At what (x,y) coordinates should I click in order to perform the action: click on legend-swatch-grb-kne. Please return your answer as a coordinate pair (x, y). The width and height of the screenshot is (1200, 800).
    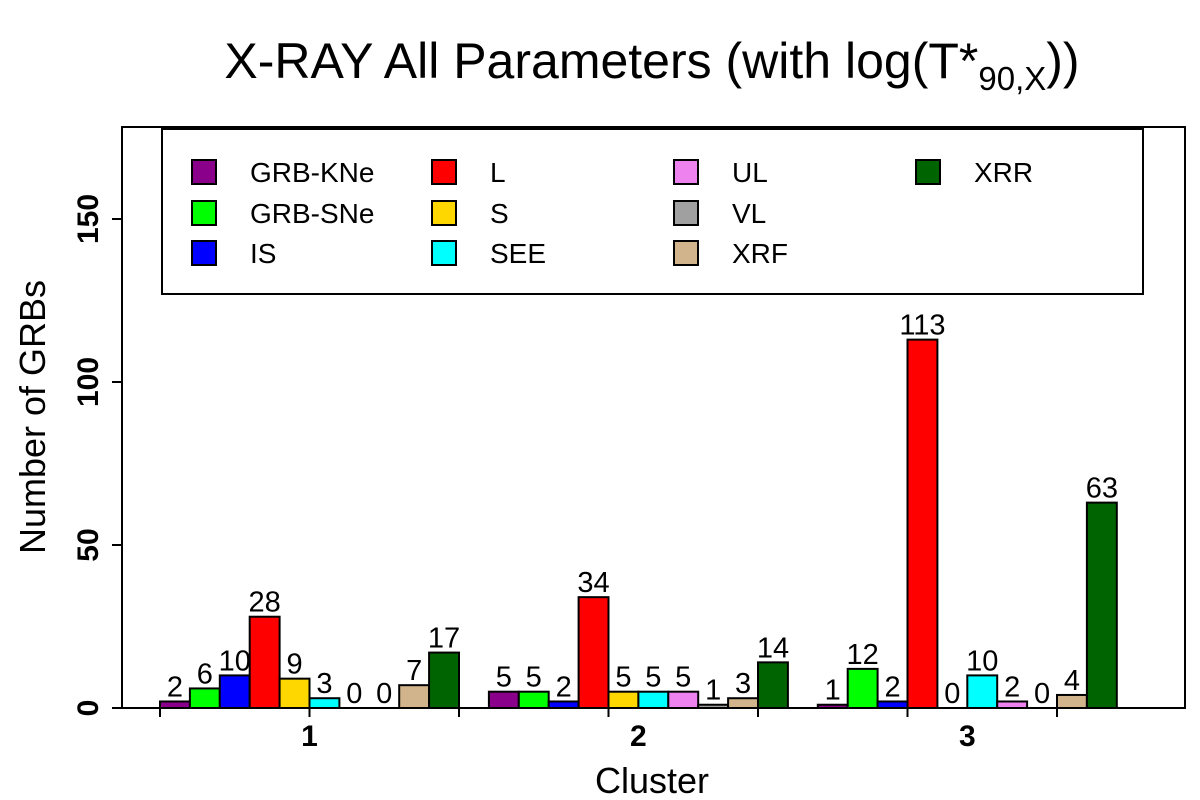
    Looking at the image, I should click on (204, 172).